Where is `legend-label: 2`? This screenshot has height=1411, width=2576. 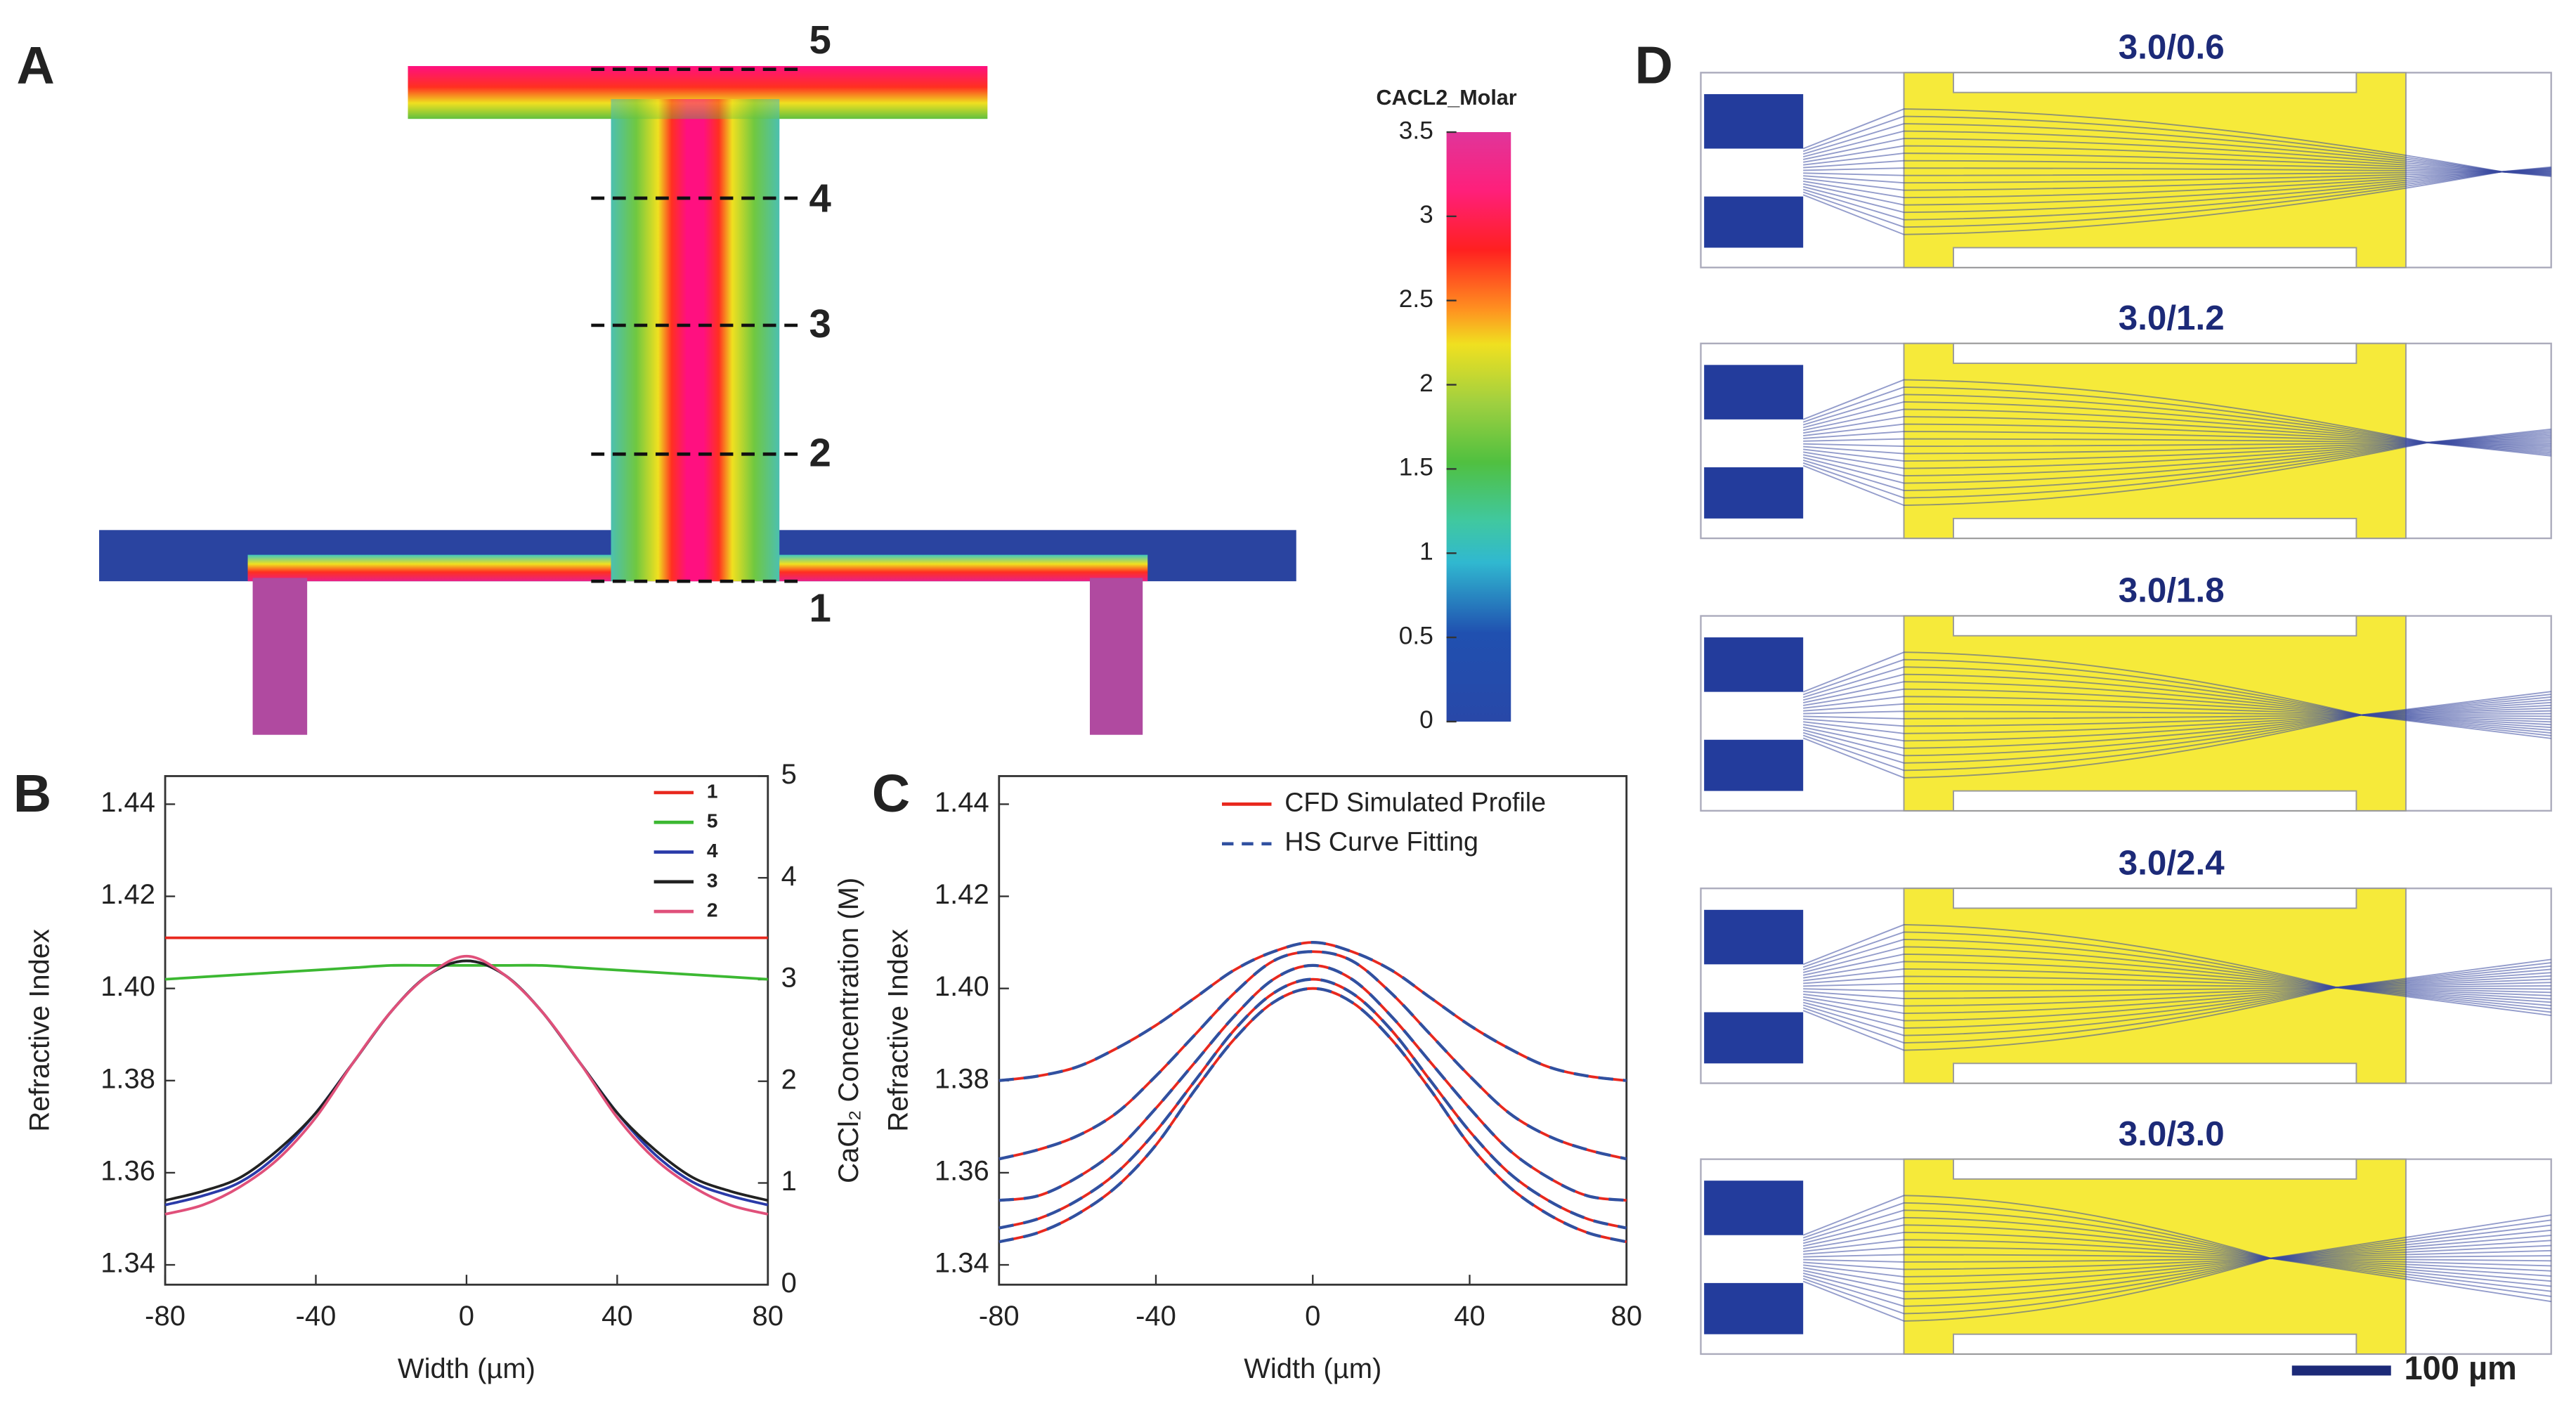 legend-label: 2 is located at coordinates (712, 910).